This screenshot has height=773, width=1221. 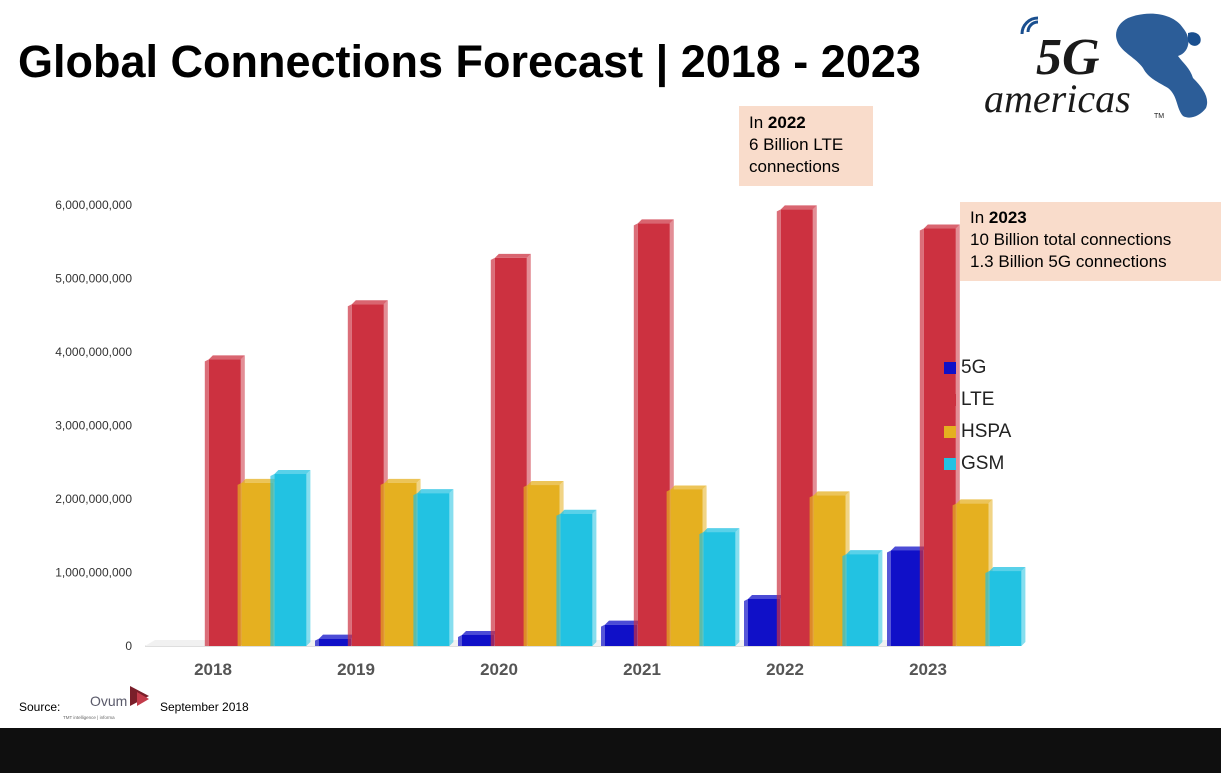 What do you see at coordinates (213, 669) in the screenshot?
I see `x-tick-label: 2018` at bounding box center [213, 669].